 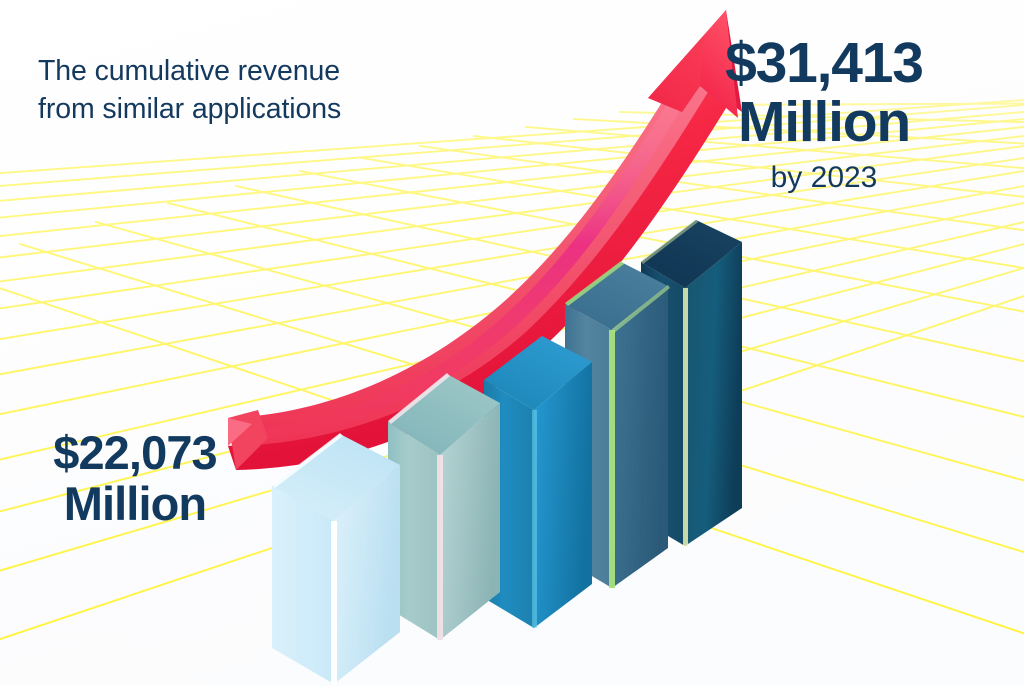 What do you see at coordinates (135, 452) in the screenshot?
I see `value-left-amount: $22,073` at bounding box center [135, 452].